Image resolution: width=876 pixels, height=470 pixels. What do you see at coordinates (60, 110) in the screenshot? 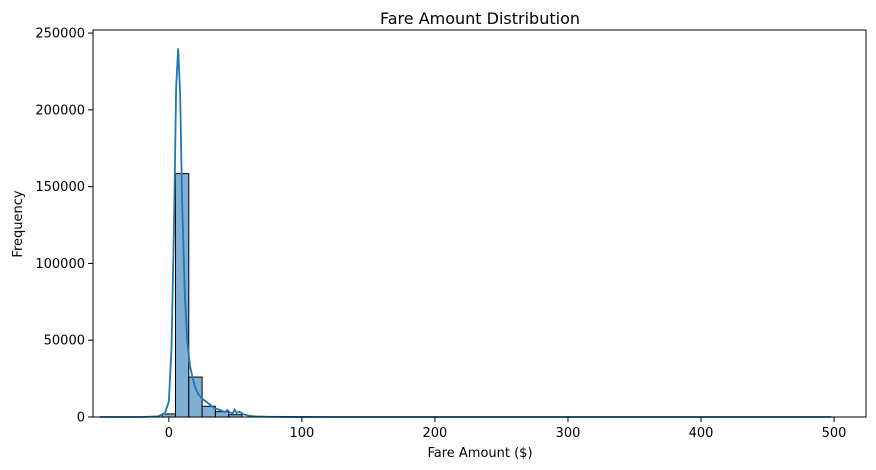
I see `y-tick-label: 200000` at bounding box center [60, 110].